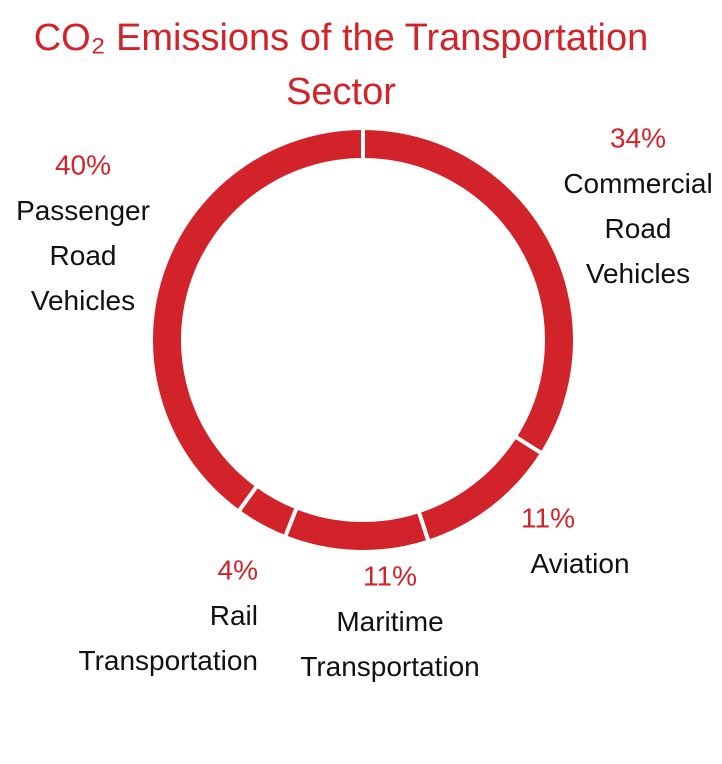 This screenshot has height=764, width=722. Describe the element at coordinates (238, 569) in the screenshot. I see `value-label: 4%` at that location.